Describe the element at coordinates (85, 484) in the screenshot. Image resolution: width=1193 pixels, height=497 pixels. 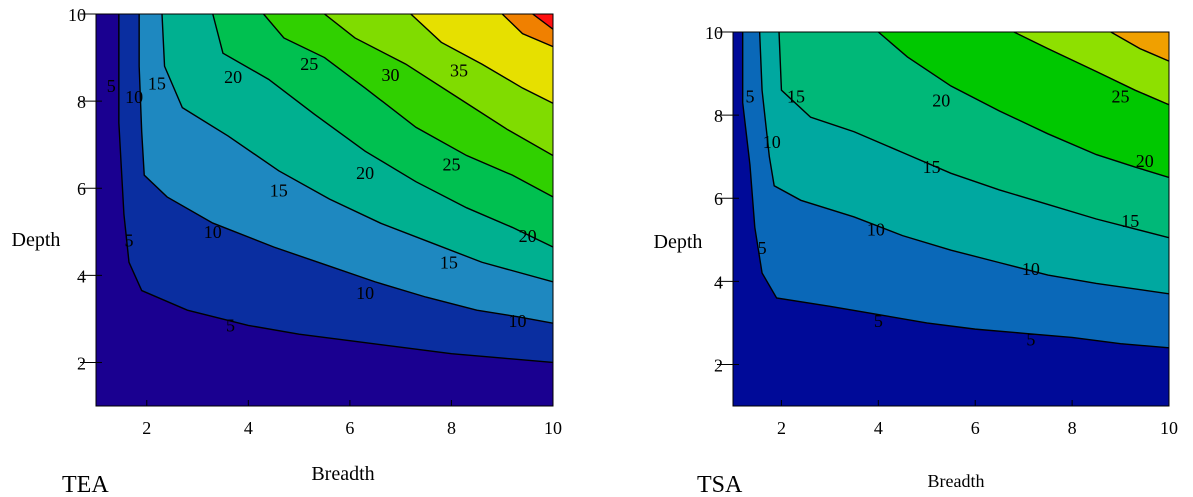
I see `panel-label: TEA` at that location.